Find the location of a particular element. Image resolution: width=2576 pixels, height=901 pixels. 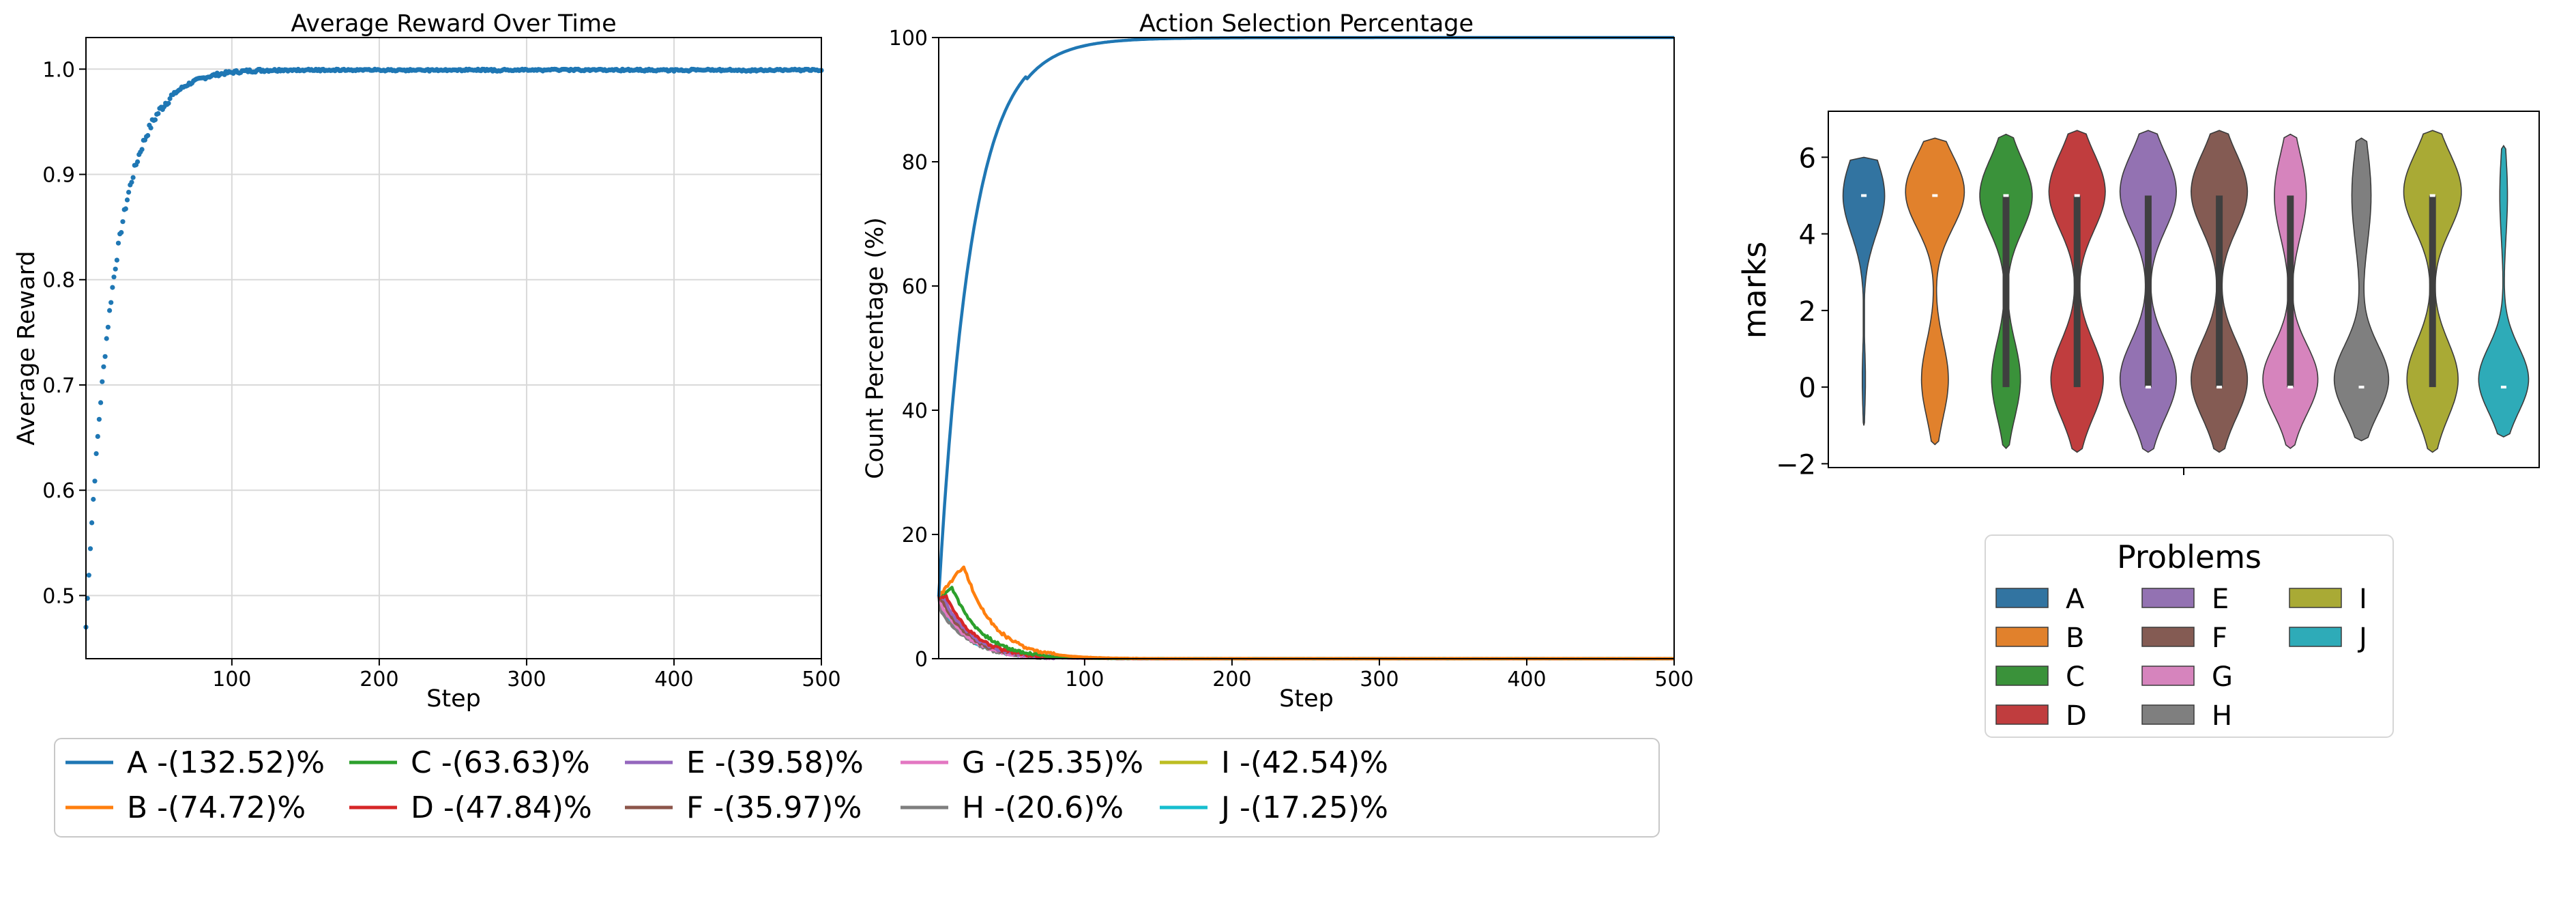

action-y-tick-label: 0 is located at coordinates (921, 660).